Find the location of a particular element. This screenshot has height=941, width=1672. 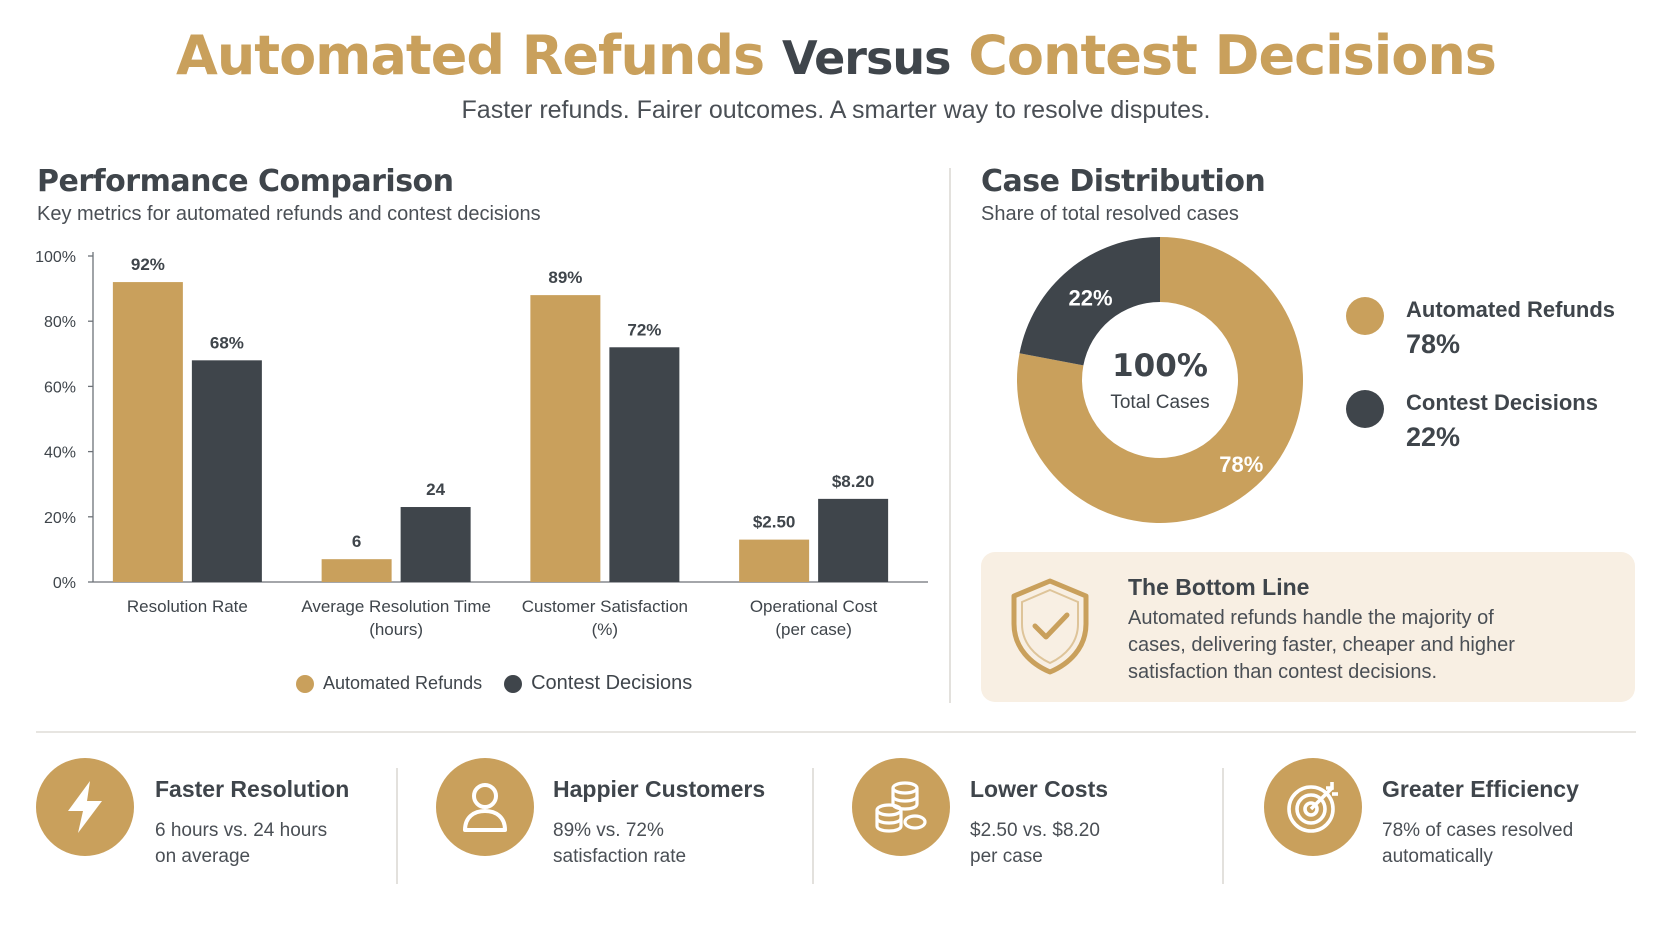

x-category-label: Average Resolution Time is located at coordinates (396, 606).